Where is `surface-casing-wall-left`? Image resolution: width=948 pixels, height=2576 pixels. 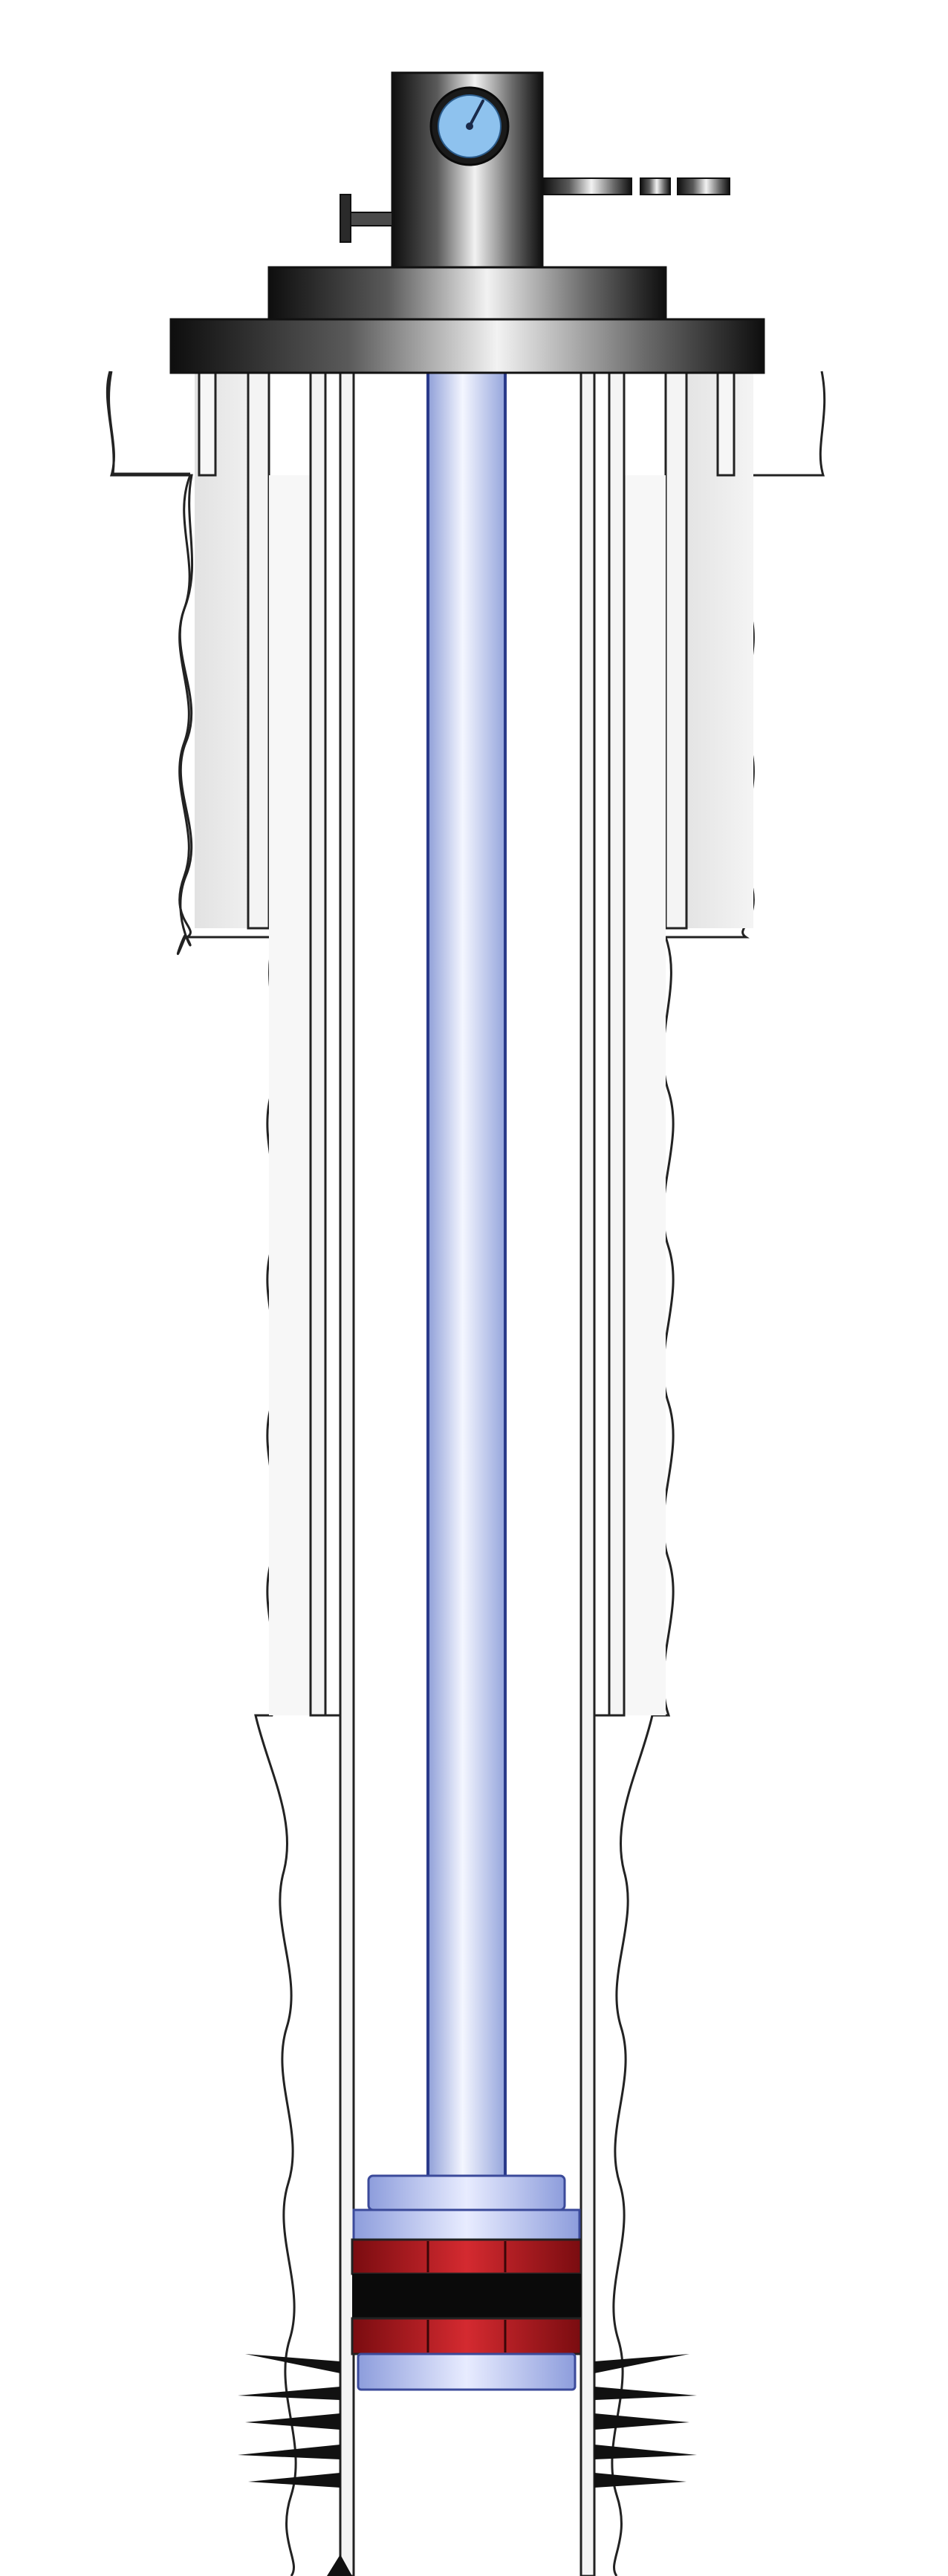
surface-casing-wall-left is located at coordinates (258, 650).